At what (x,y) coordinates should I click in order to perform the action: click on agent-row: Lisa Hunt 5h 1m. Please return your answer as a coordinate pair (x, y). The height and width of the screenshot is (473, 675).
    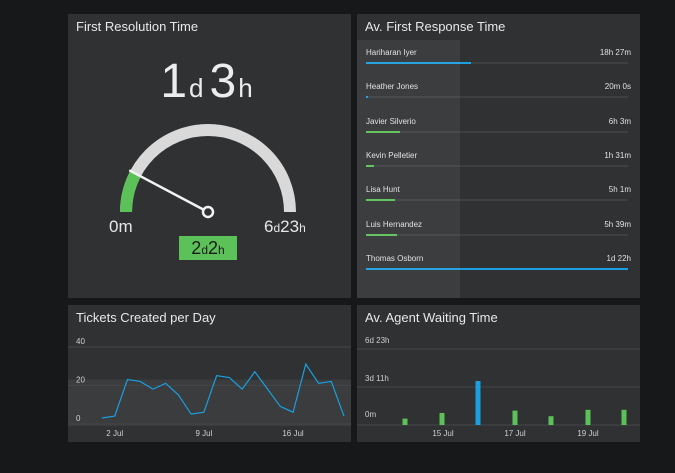
    Looking at the image, I should click on (498, 200).